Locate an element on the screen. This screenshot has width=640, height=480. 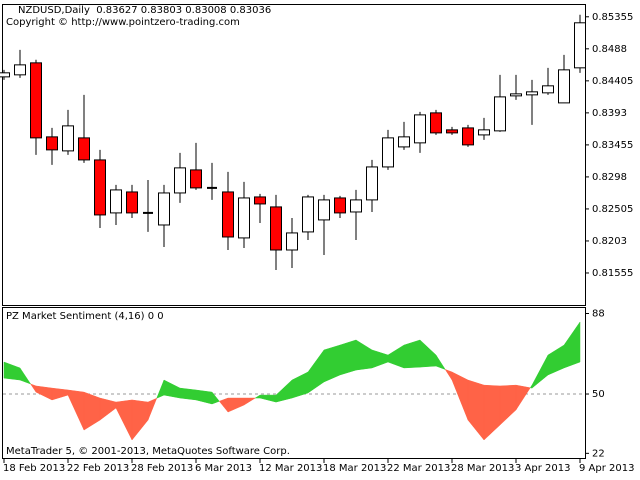
y-tick-label: 0.83455 is located at coordinates (612, 145).